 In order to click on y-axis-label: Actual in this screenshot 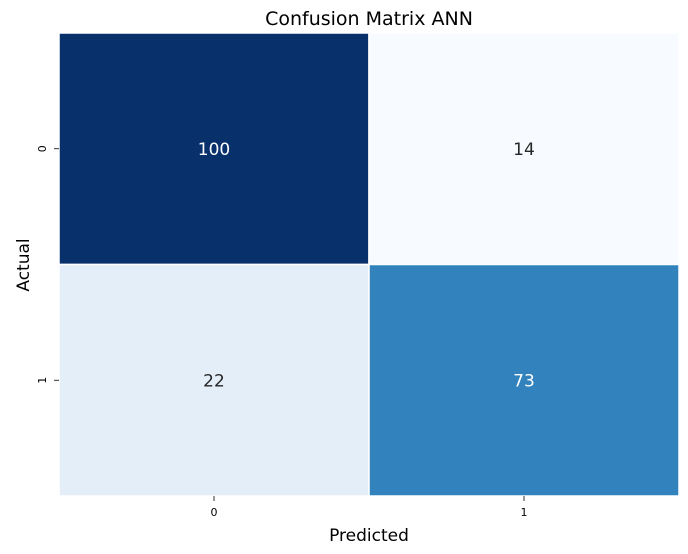, I will do `click(24, 264)`.